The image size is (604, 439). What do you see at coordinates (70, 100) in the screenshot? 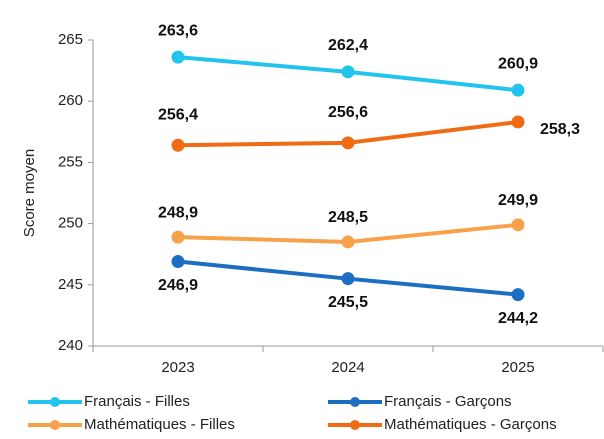
I see `y-tick-label: 260` at bounding box center [70, 100].